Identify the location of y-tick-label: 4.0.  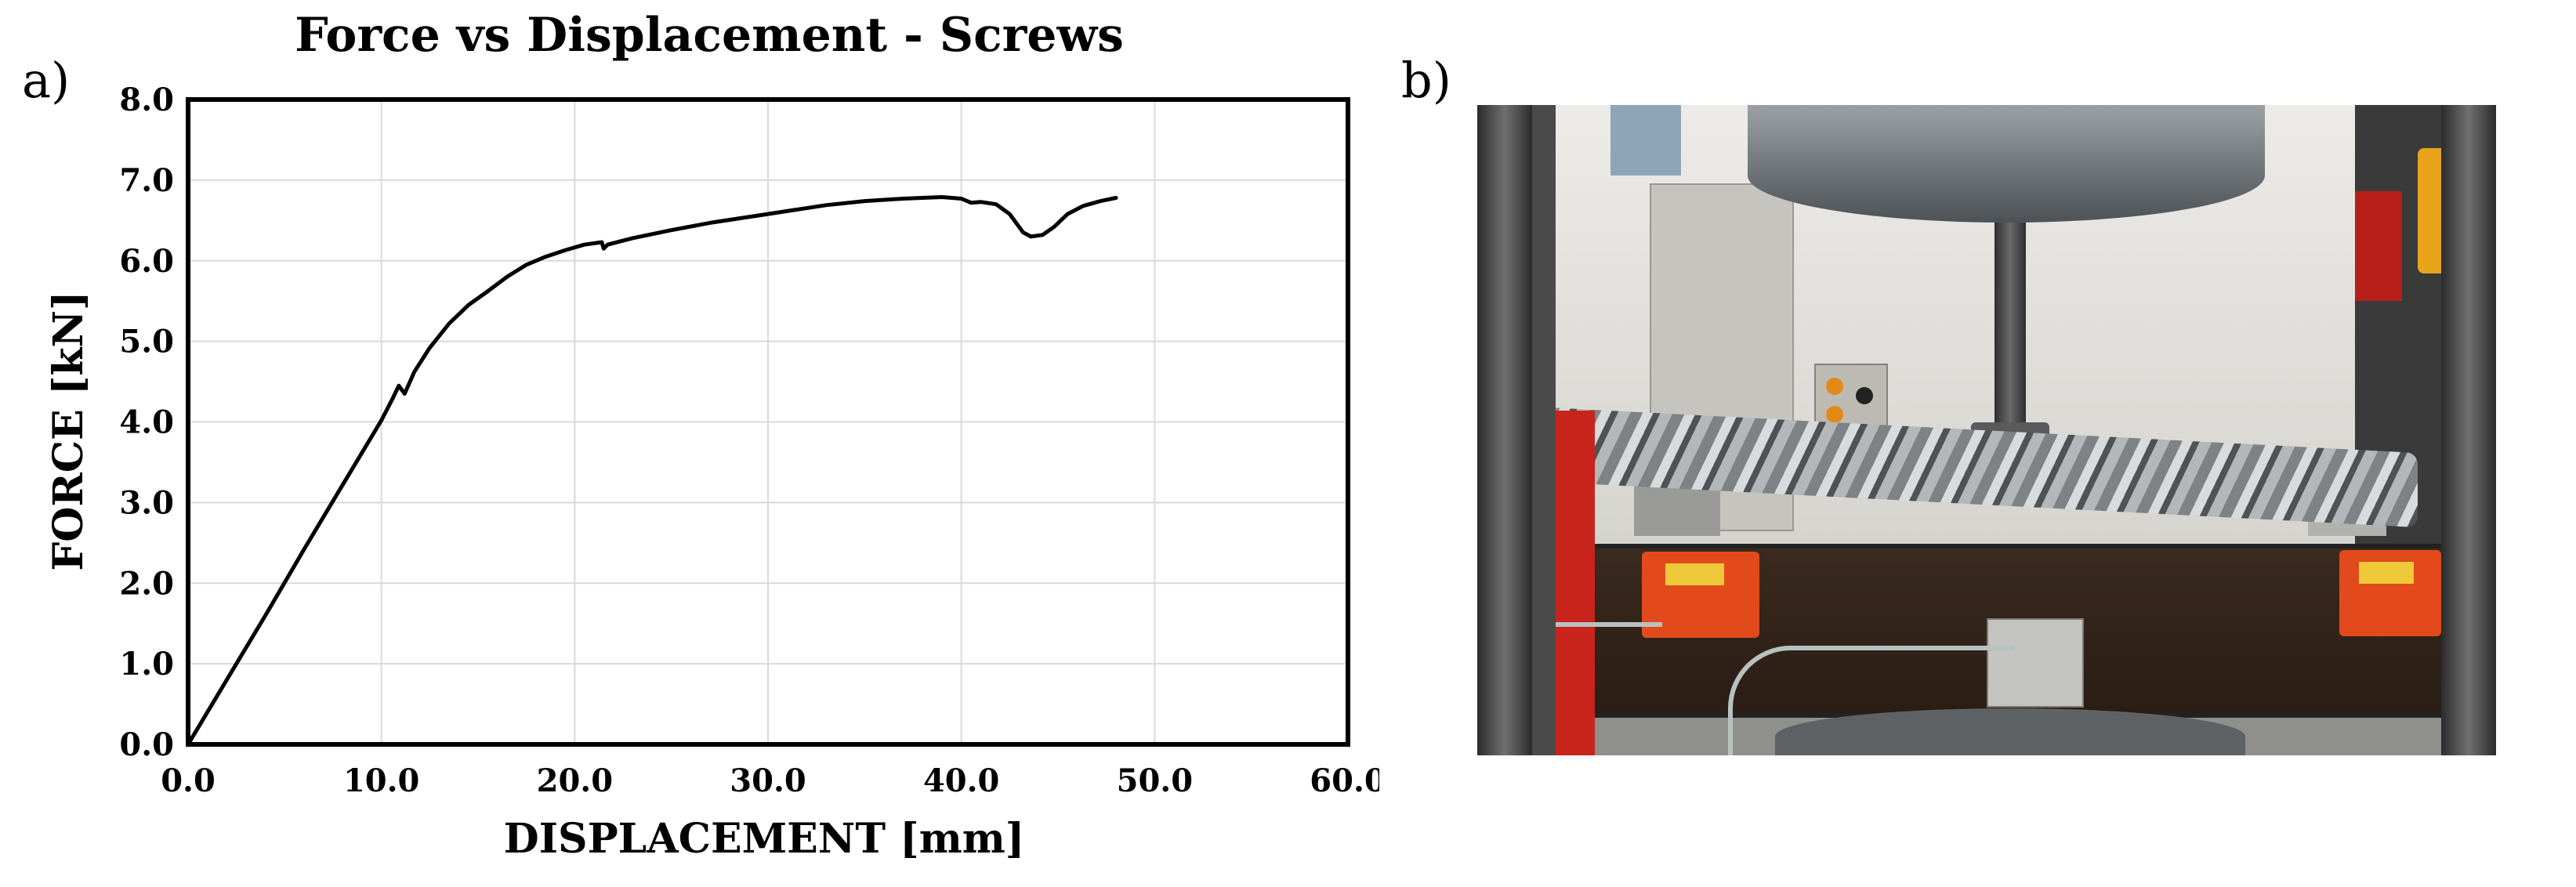
(146, 423).